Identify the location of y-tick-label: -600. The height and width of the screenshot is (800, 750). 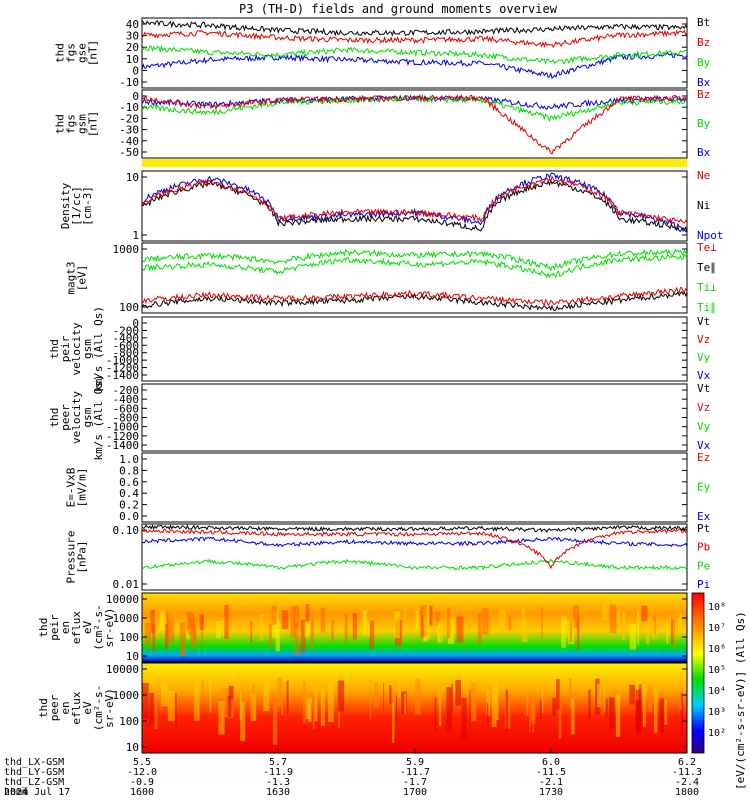
(126, 408).